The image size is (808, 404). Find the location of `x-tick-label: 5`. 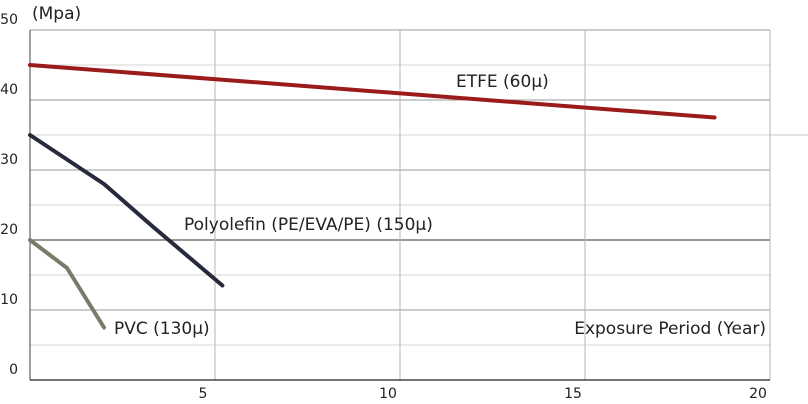

x-tick-label: 5 is located at coordinates (203, 394).